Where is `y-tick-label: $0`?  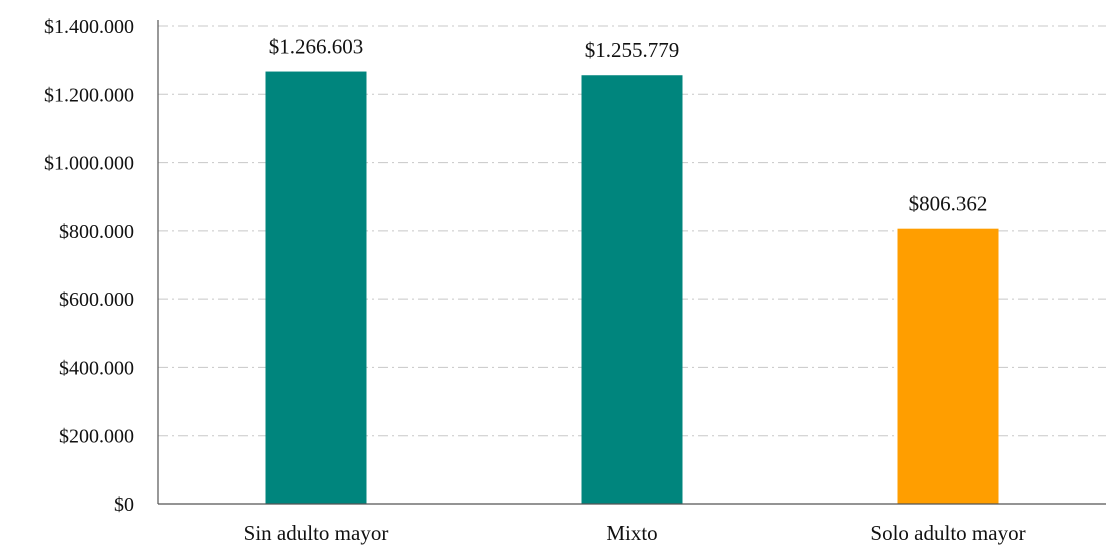 y-tick-label: $0 is located at coordinates (124, 505).